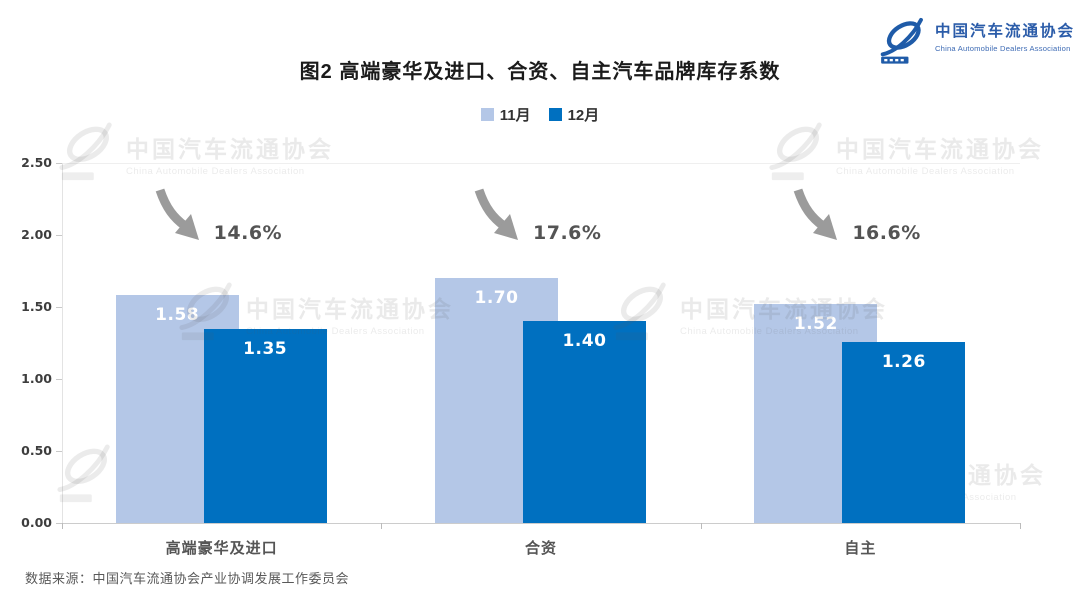 The image size is (1080, 606). Describe the element at coordinates (265, 348) in the screenshot. I see `bar-value-label: 1.35` at that location.